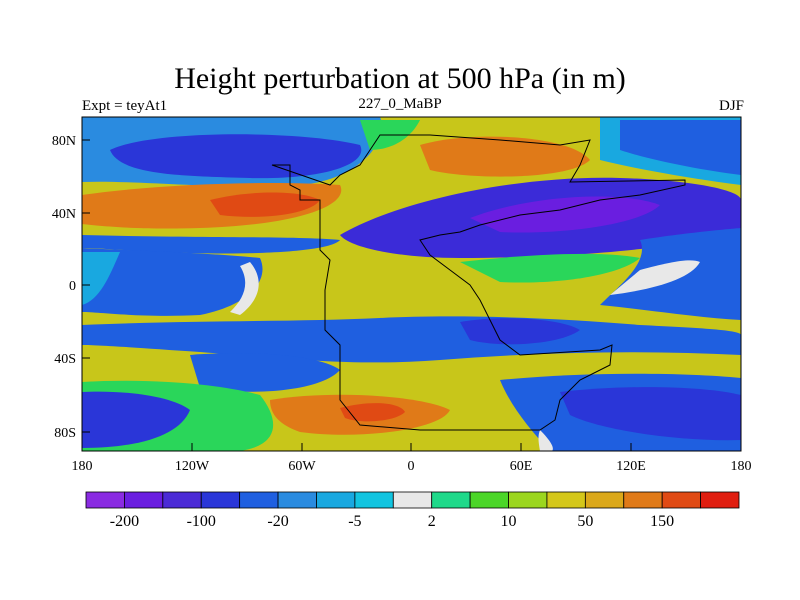 The width and height of the screenshot is (800, 600). I want to click on y-tick-label: 0, so click(72, 286).